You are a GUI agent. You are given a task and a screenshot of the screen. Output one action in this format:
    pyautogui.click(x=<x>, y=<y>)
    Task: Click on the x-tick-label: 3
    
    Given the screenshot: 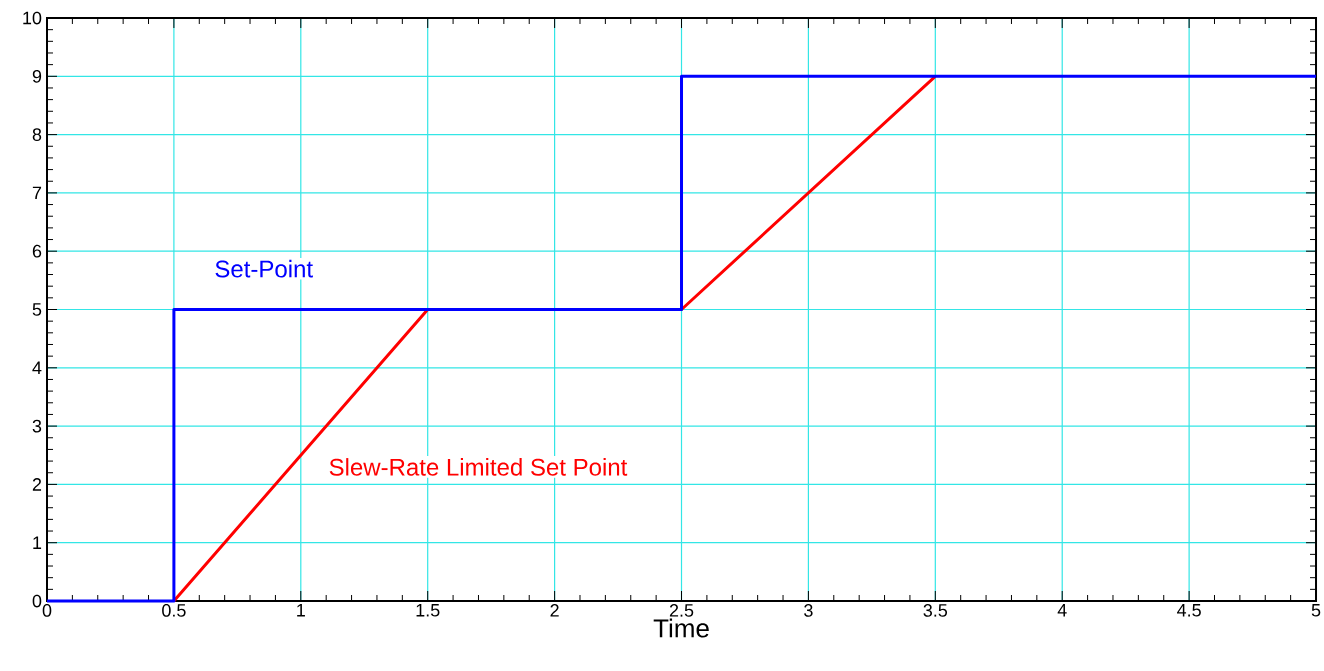 What is the action you would take?
    pyautogui.click(x=808, y=610)
    